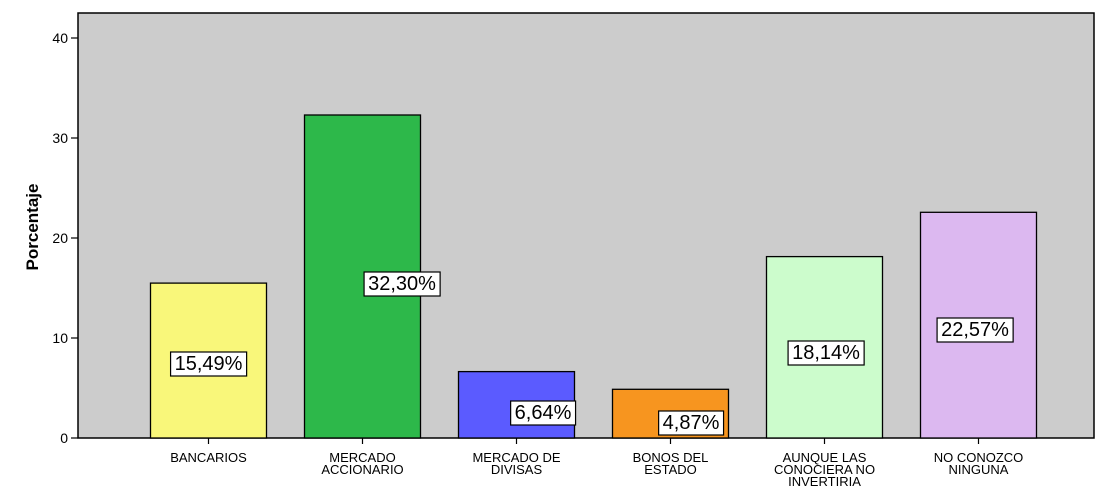 Image resolution: width=1096 pixels, height=489 pixels. I want to click on data-label: 18,14%, so click(826, 353).